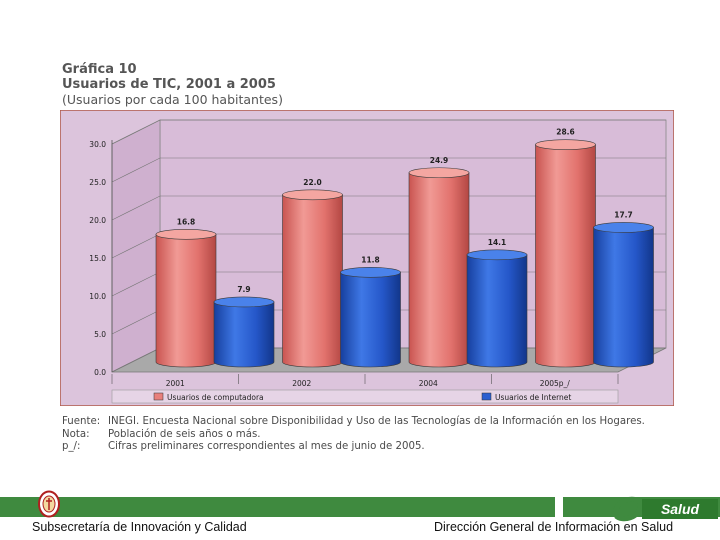 The height and width of the screenshot is (540, 720). What do you see at coordinates (97, 144) in the screenshot?
I see `y-tick-label: 30.0` at bounding box center [97, 144].